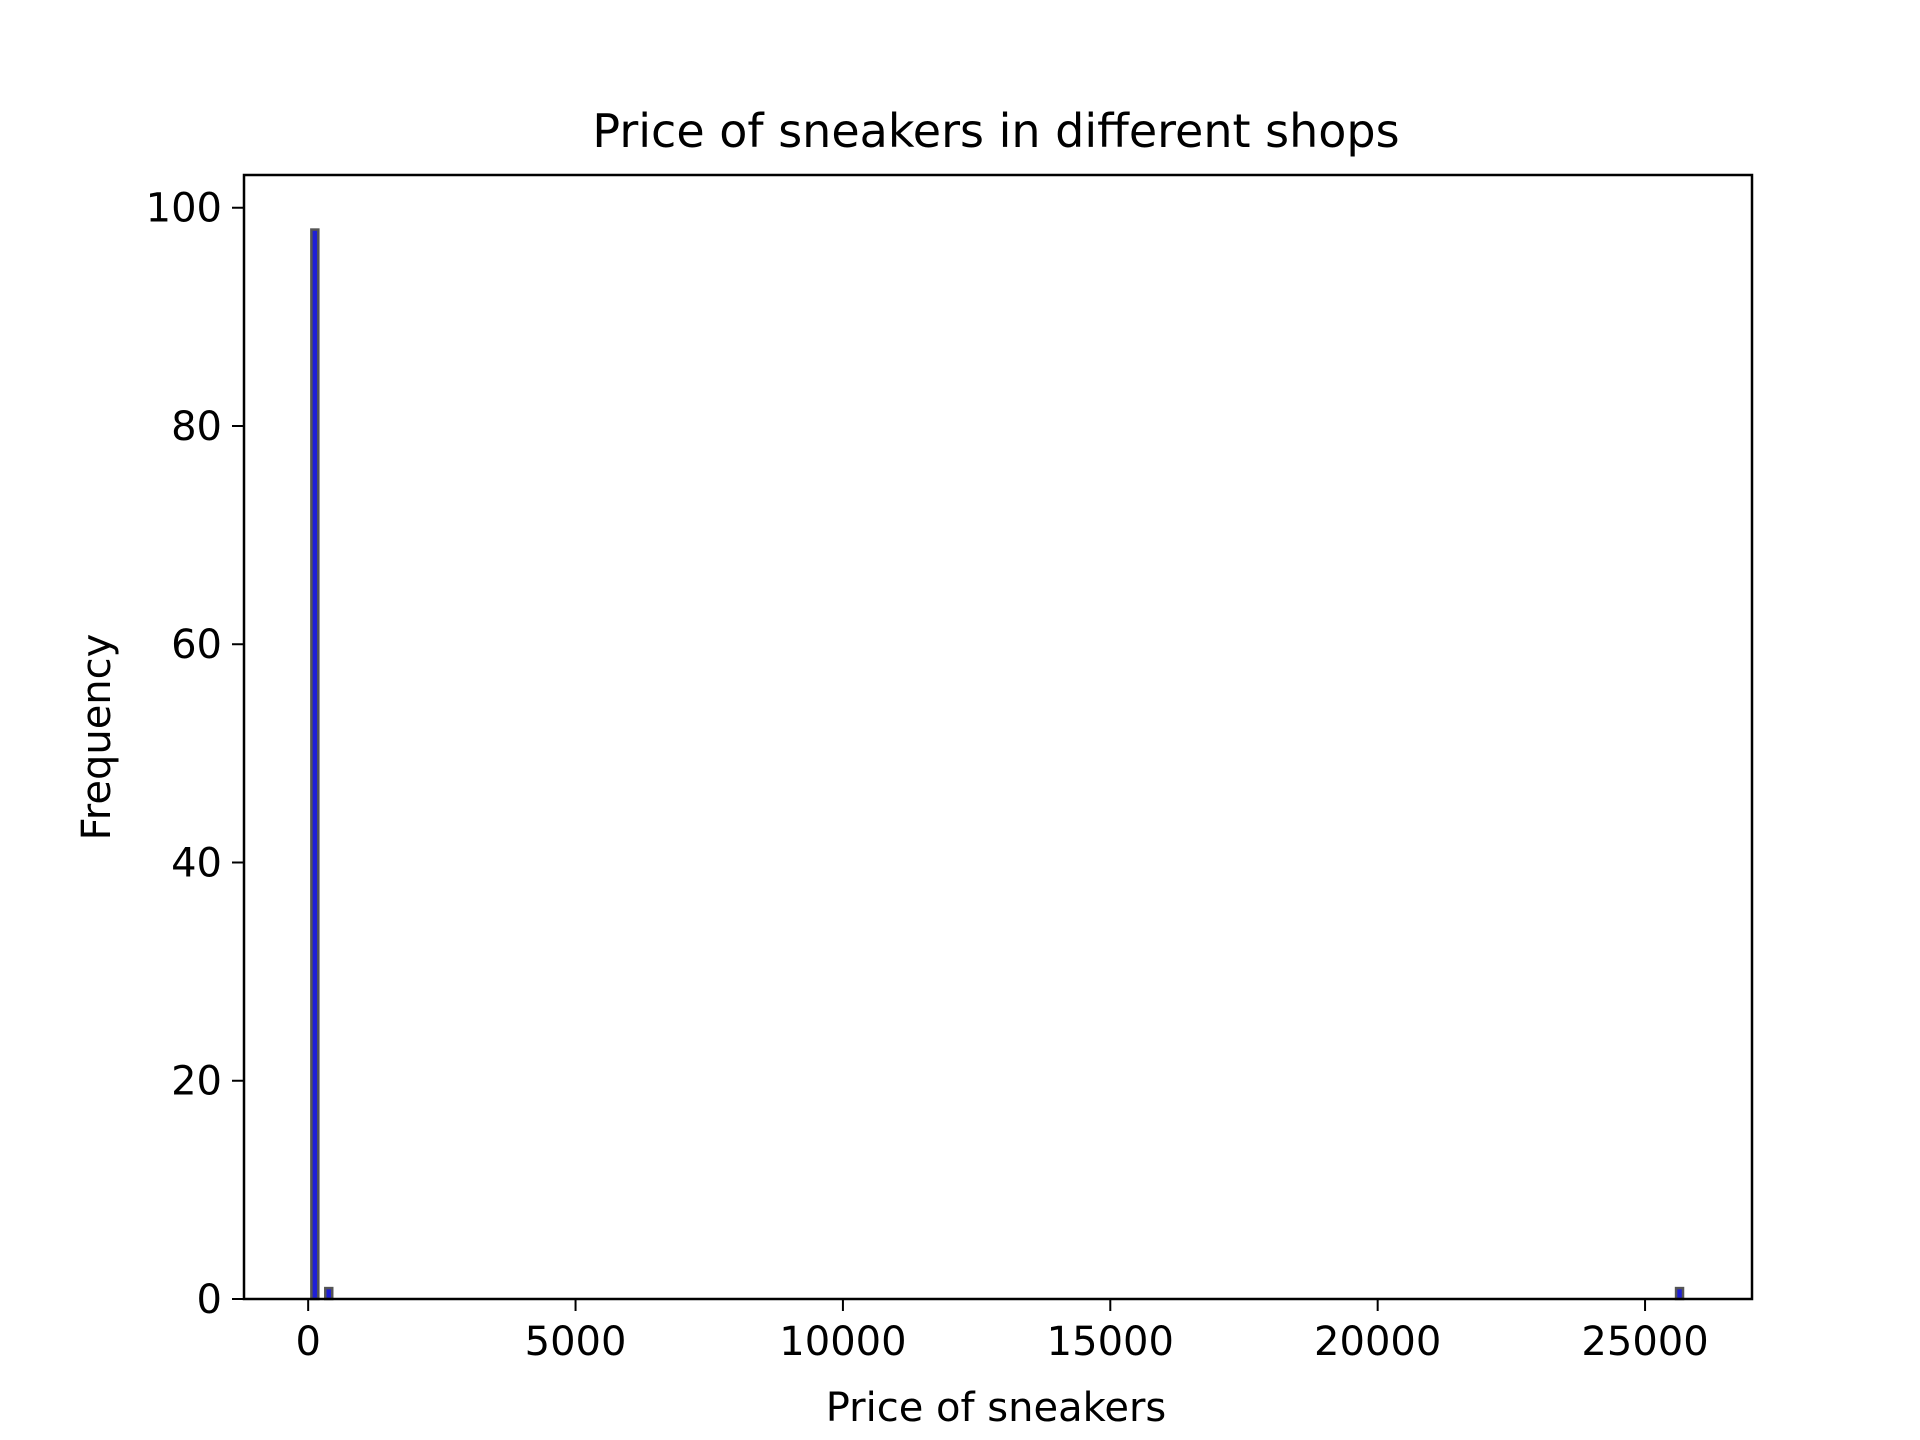 Image resolution: width=1920 pixels, height=1440 pixels. Describe the element at coordinates (196, 1082) in the screenshot. I see `y-tick-label-1: 20` at that location.